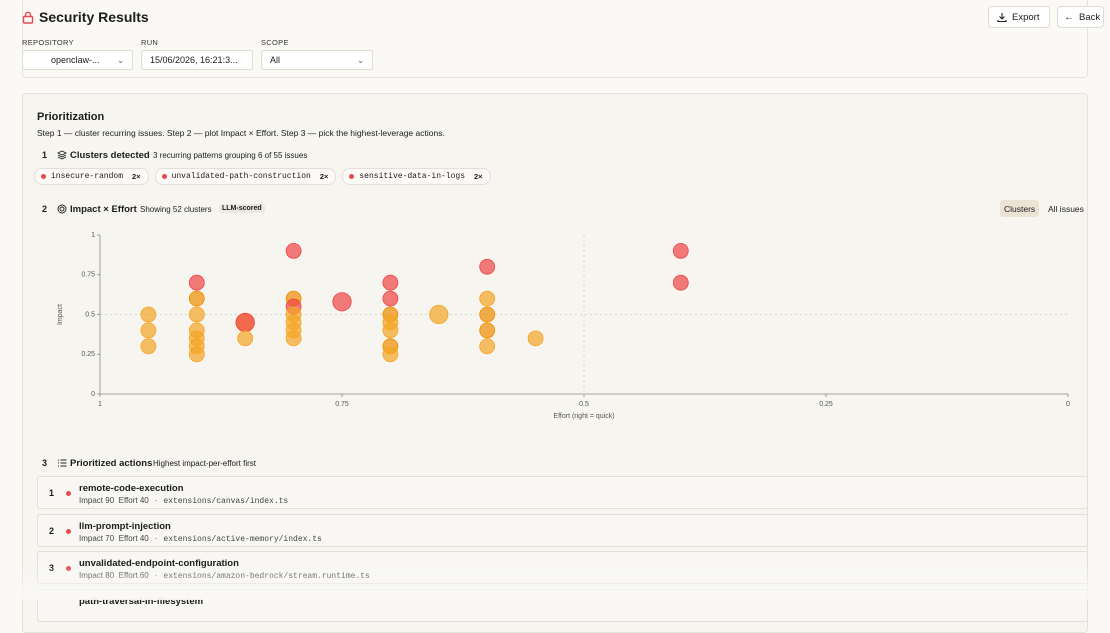  What do you see at coordinates (1020, 208) in the screenshot?
I see `toggle-clusters: Clusters` at bounding box center [1020, 208].